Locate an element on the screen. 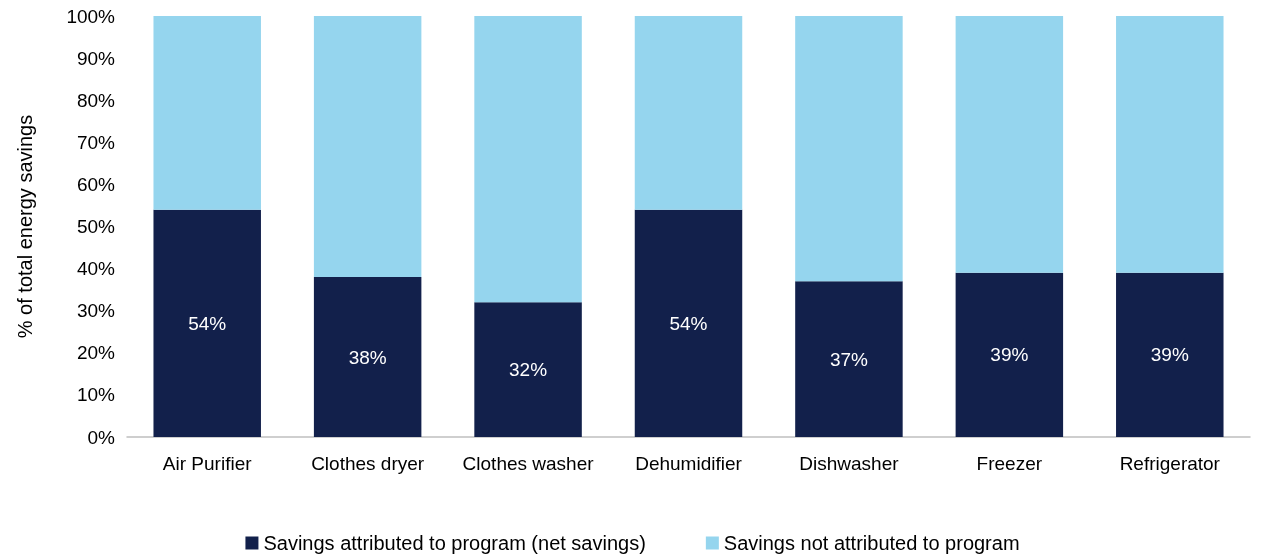 This screenshot has height=560, width=1265. y-axis-title: % of total energy savings is located at coordinates (25, 226).